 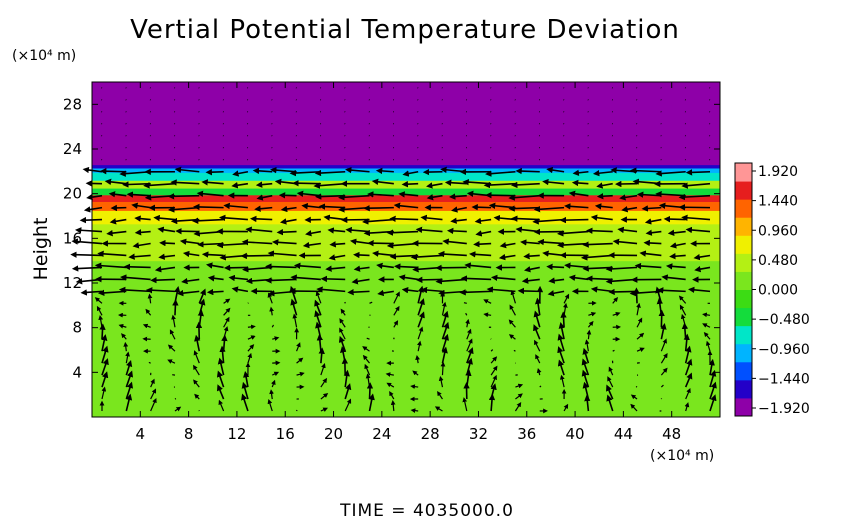 What do you see at coordinates (784, 379) in the screenshot?
I see `colorbar-tick-label: −1.440` at bounding box center [784, 379].